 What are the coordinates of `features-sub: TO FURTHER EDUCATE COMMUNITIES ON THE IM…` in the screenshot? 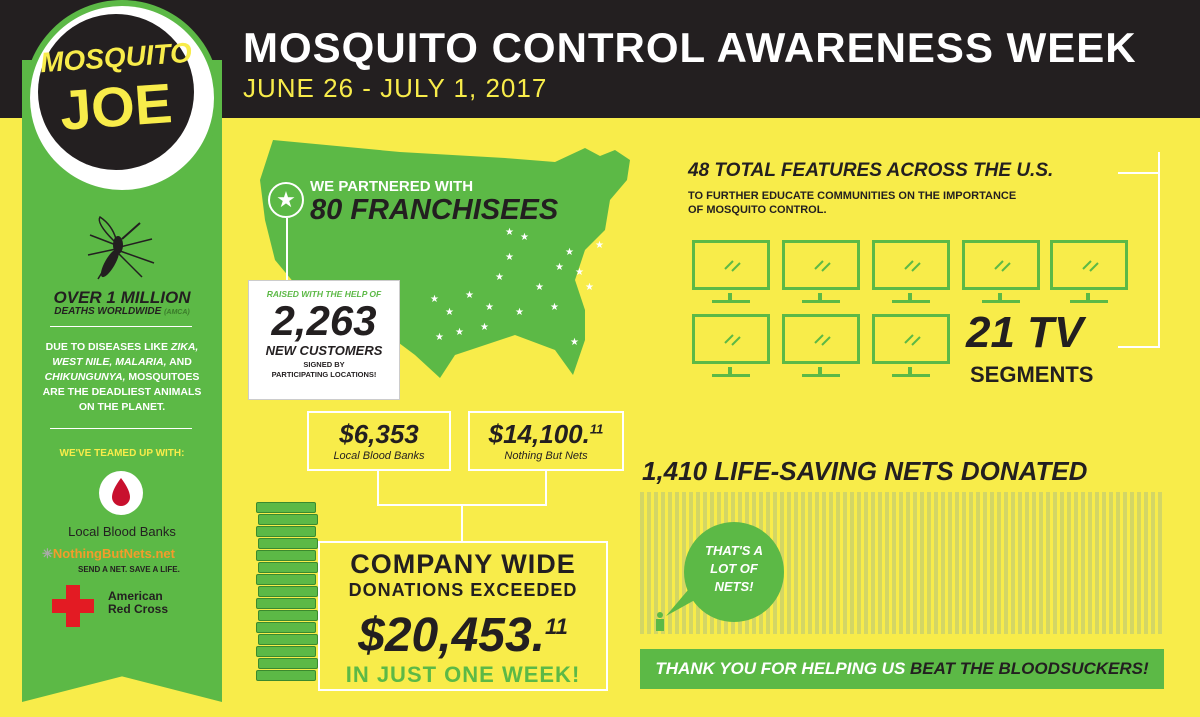 It's located at (852, 203).